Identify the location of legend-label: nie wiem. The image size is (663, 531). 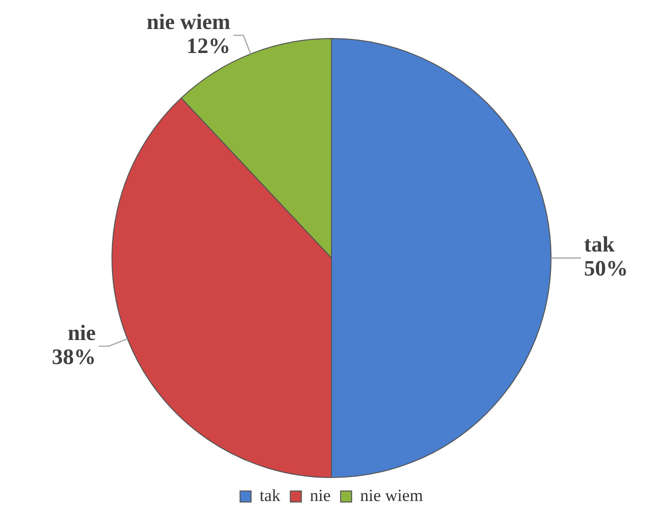
(391, 495).